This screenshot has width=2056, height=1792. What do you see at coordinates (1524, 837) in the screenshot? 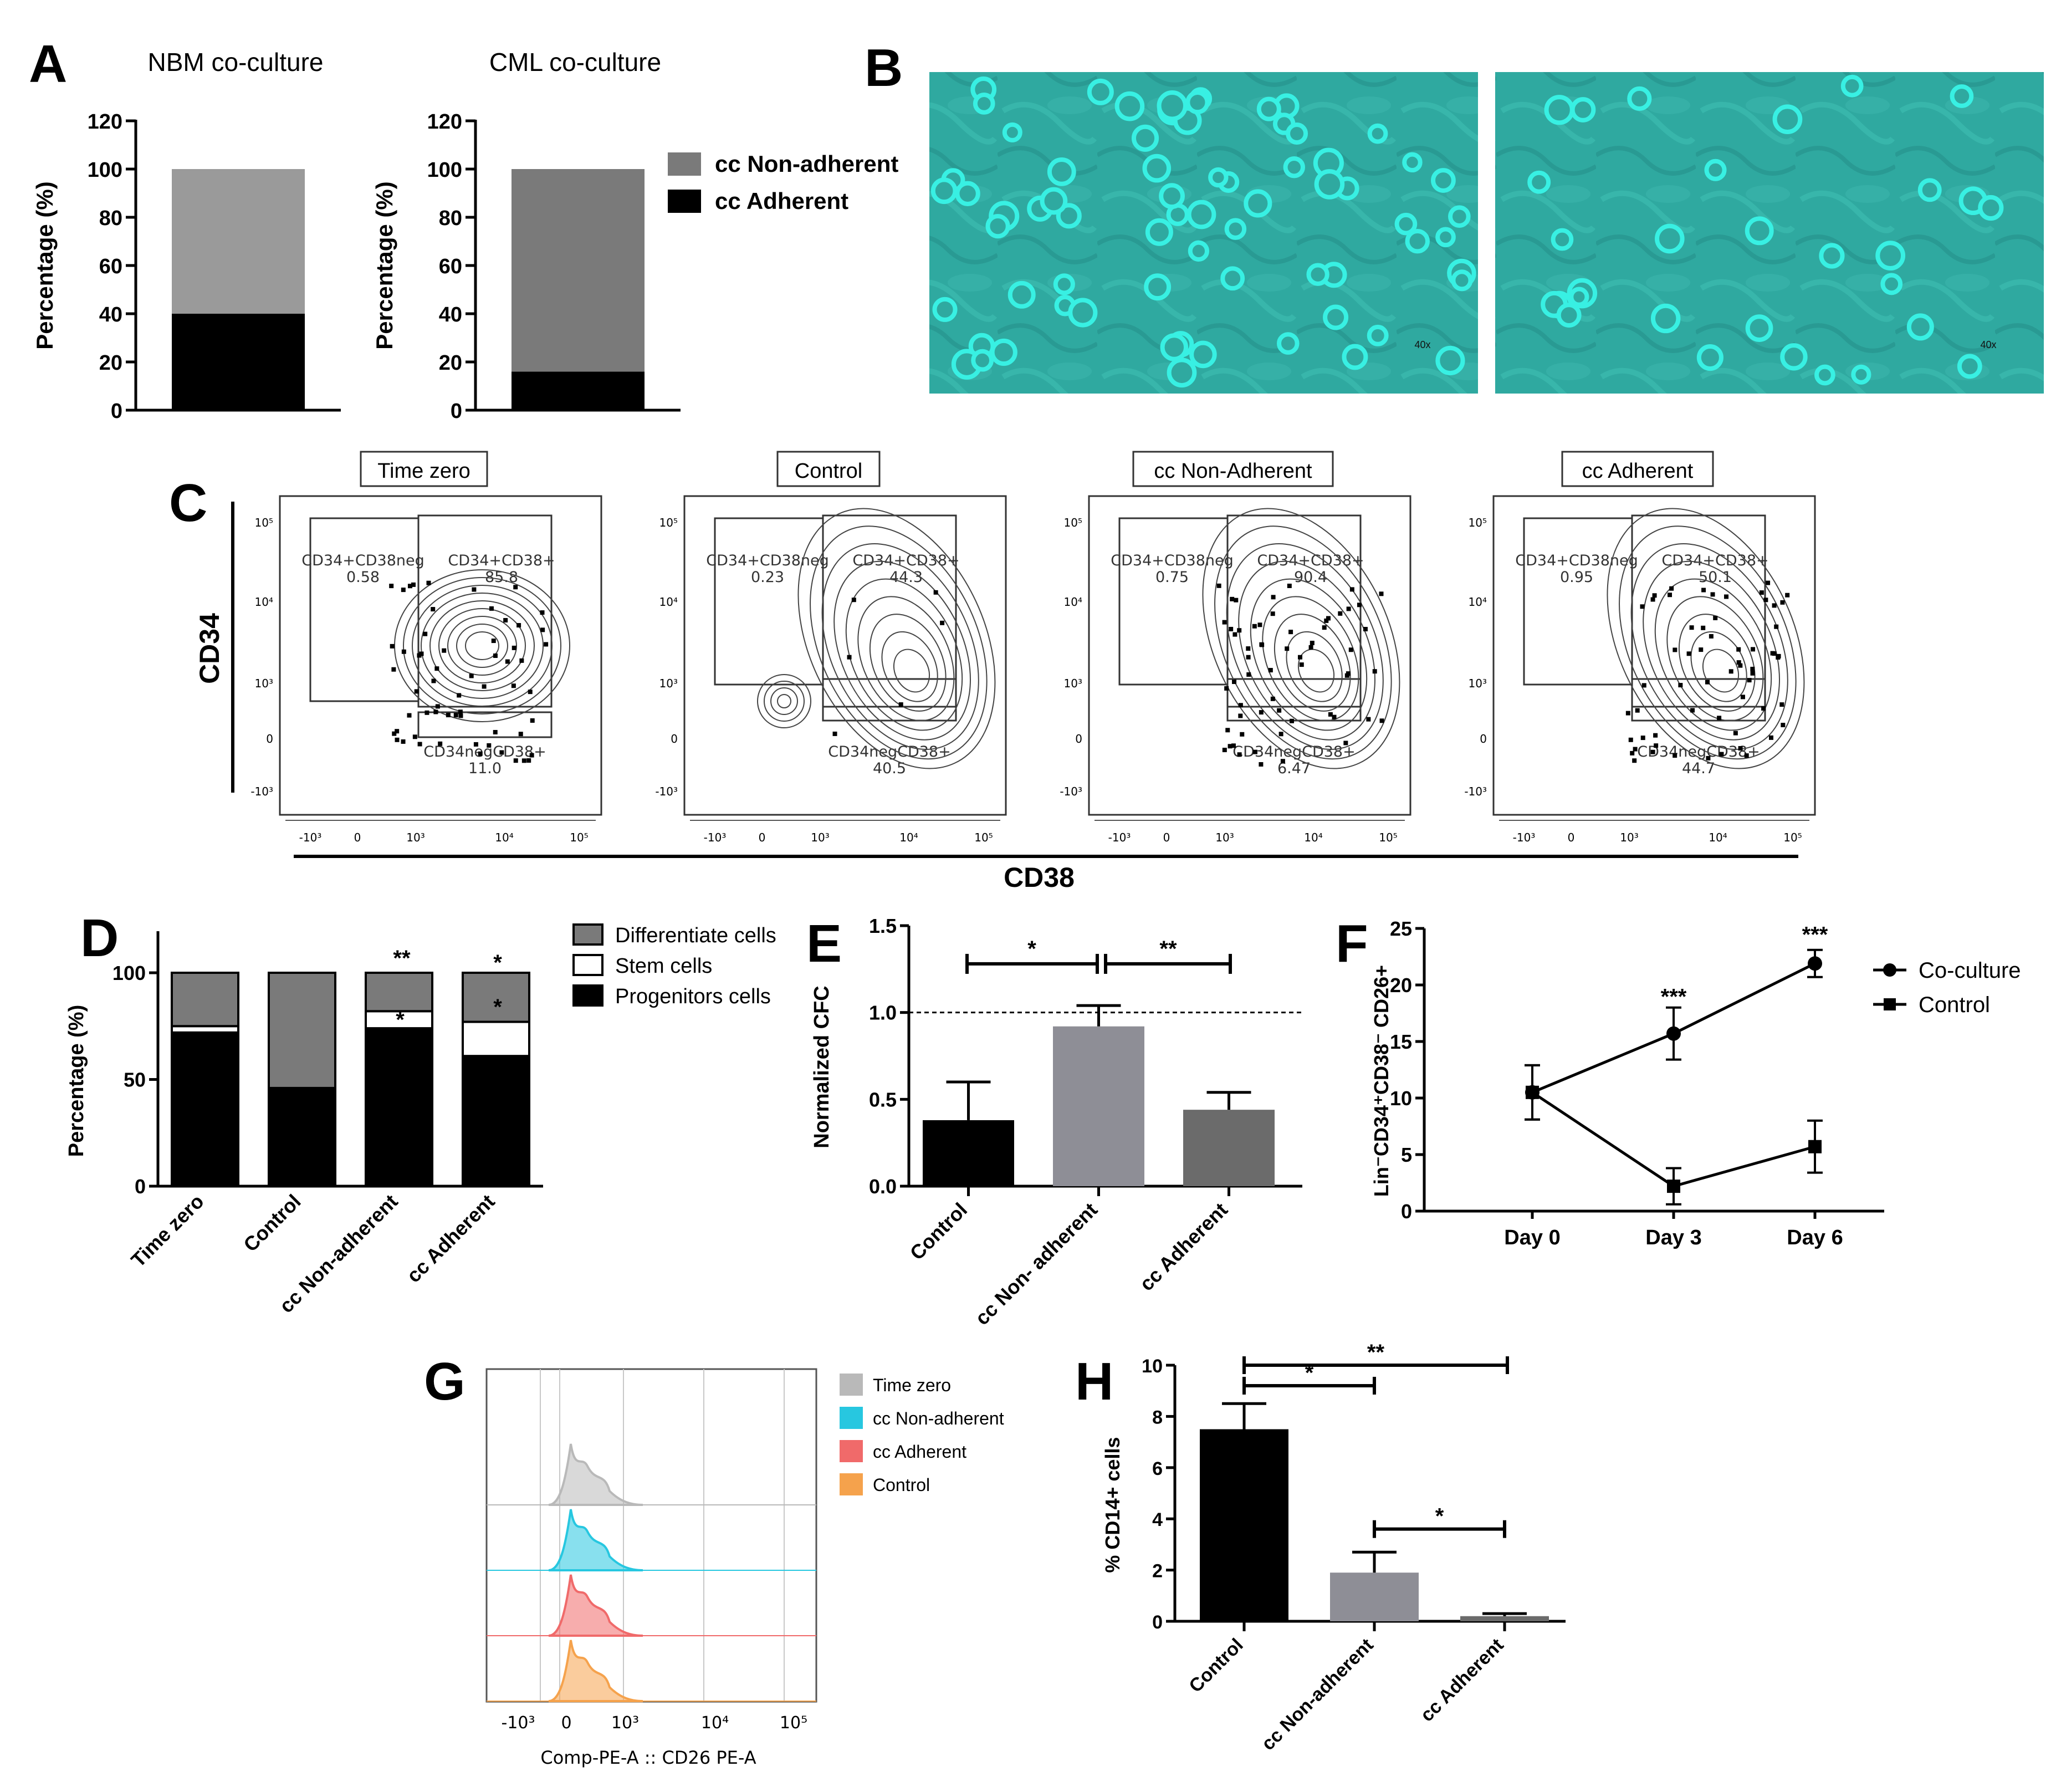
I see `c-x-tick-label: -10³` at bounding box center [1524, 837].